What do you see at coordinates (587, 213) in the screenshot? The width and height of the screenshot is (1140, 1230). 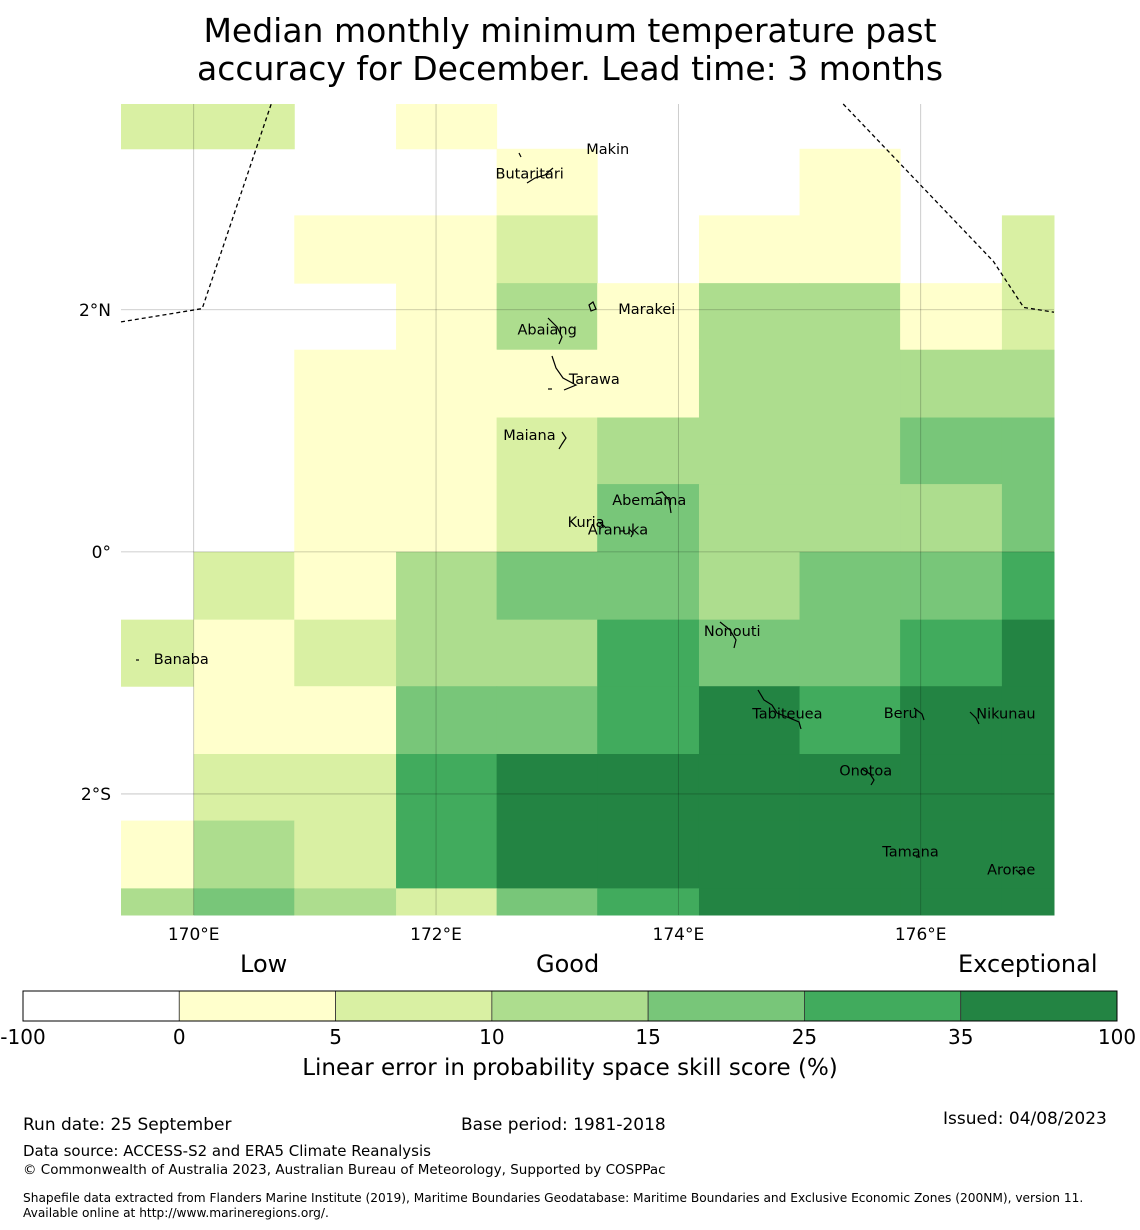 I see `eez-boundaries` at bounding box center [587, 213].